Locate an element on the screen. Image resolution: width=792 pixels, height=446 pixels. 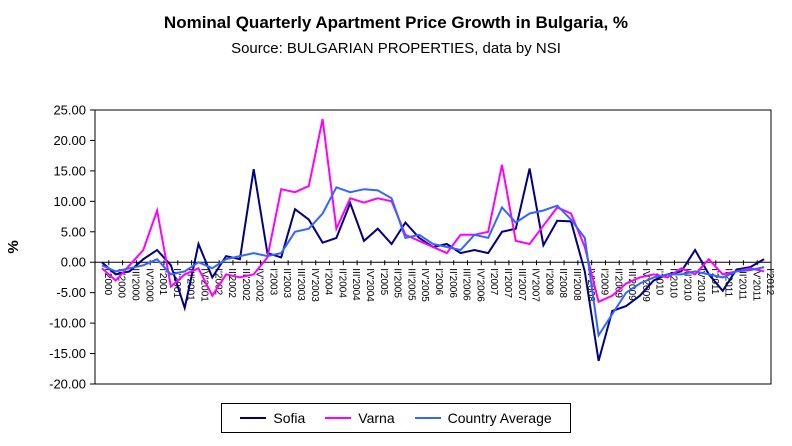
x-tick-label: III'2009 is located at coordinates (631, 284).